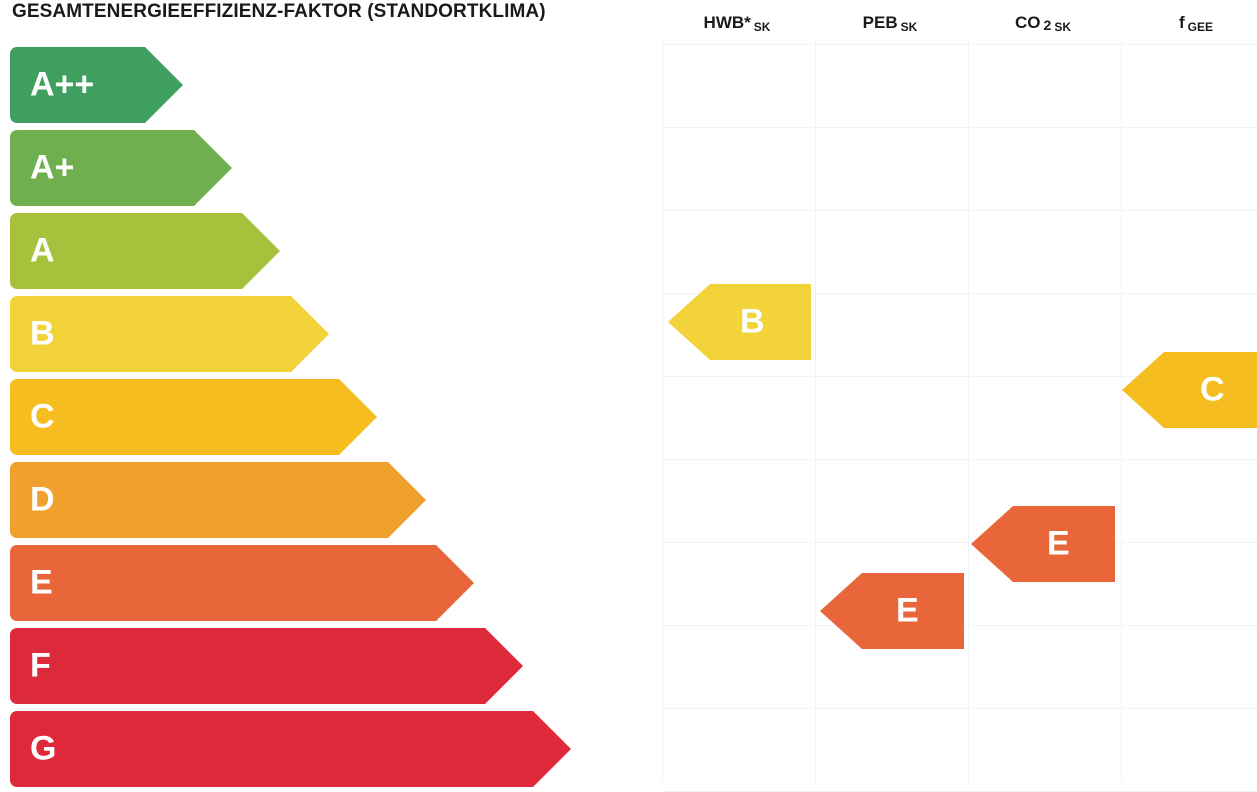 The height and width of the screenshot is (792, 1257). I want to click on scale-label: E, so click(41, 582).